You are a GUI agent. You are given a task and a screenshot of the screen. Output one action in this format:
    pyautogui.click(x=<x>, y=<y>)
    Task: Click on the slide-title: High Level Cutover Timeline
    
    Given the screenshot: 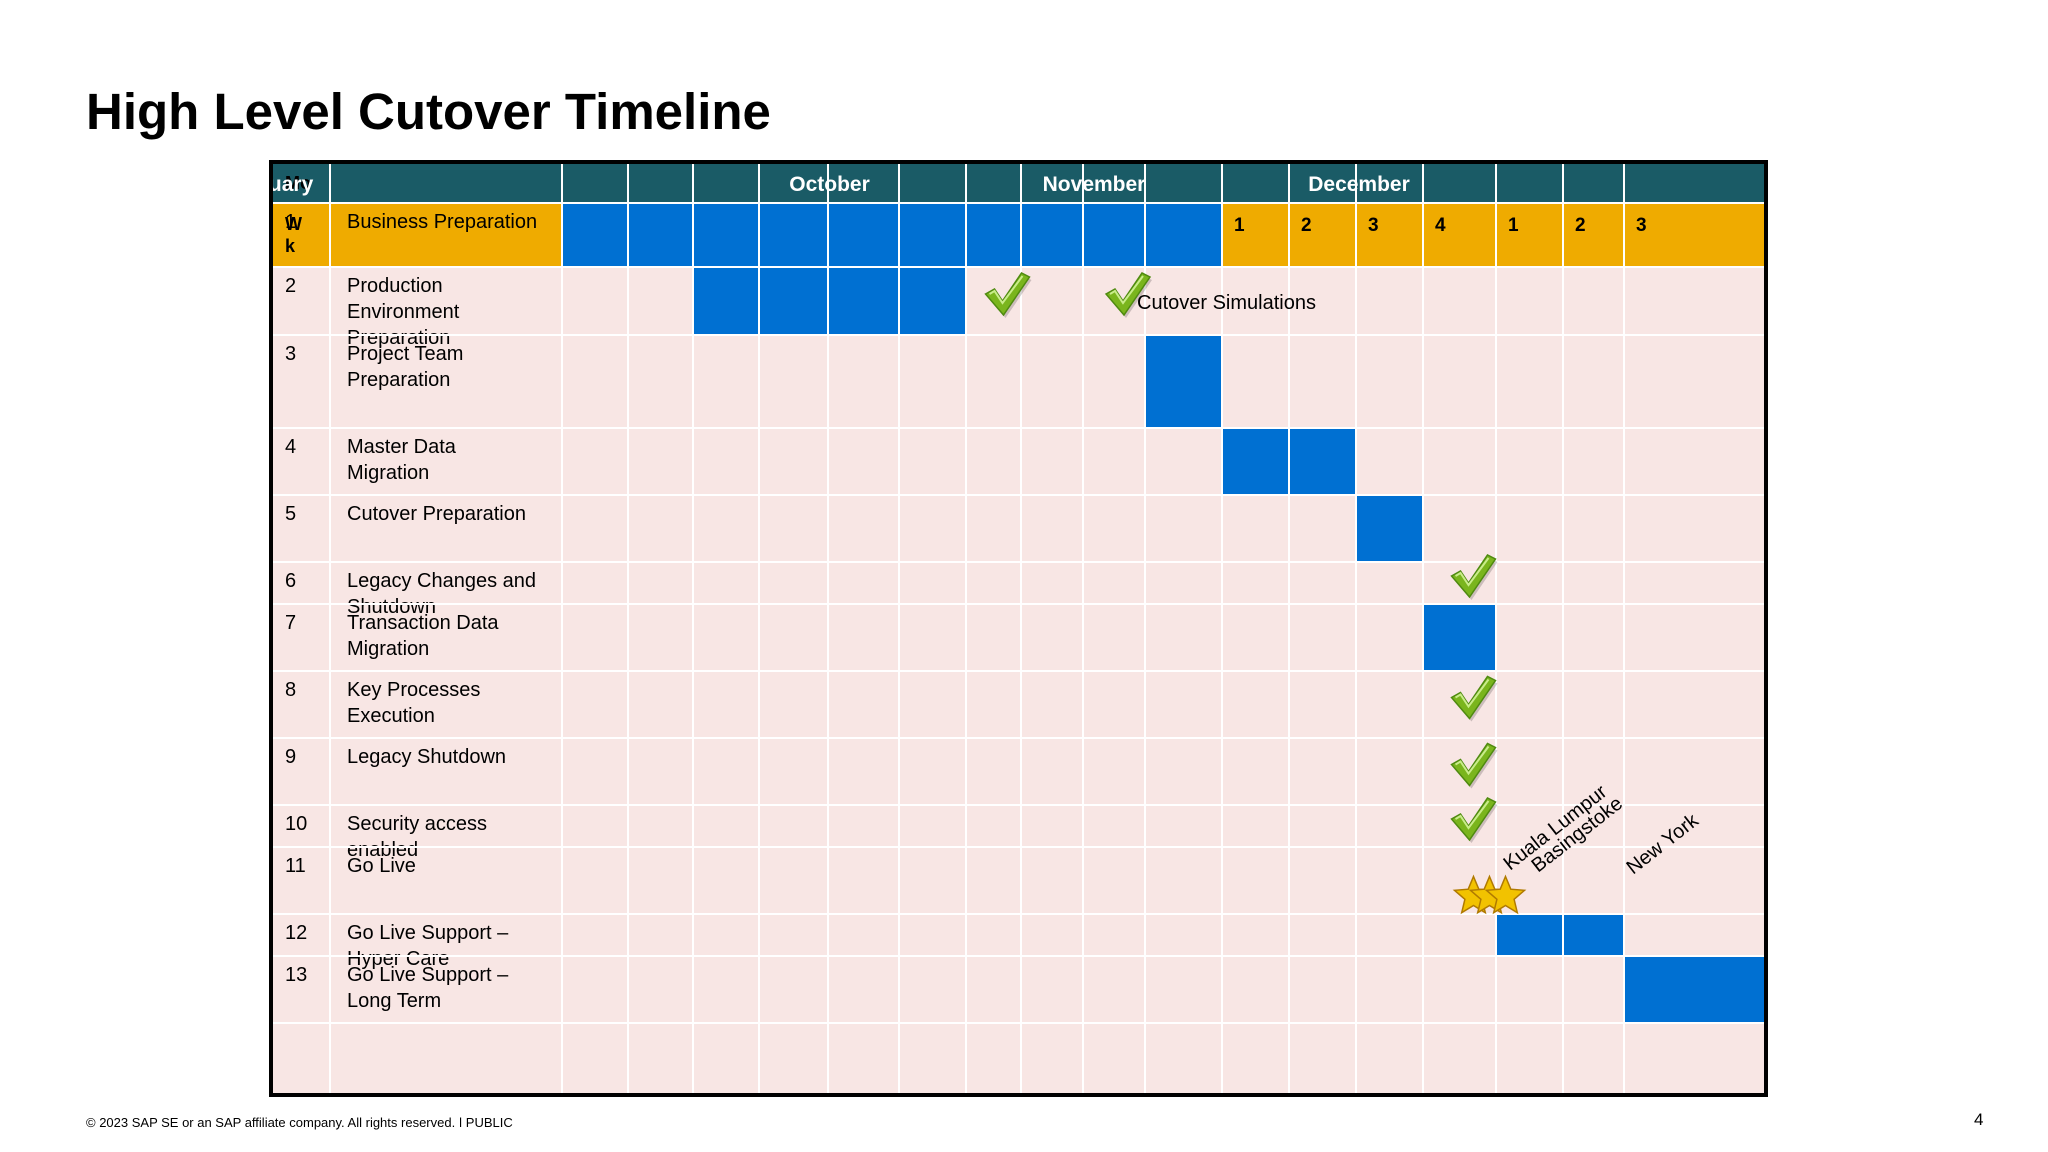 What is the action you would take?
    pyautogui.click(x=428, y=111)
    